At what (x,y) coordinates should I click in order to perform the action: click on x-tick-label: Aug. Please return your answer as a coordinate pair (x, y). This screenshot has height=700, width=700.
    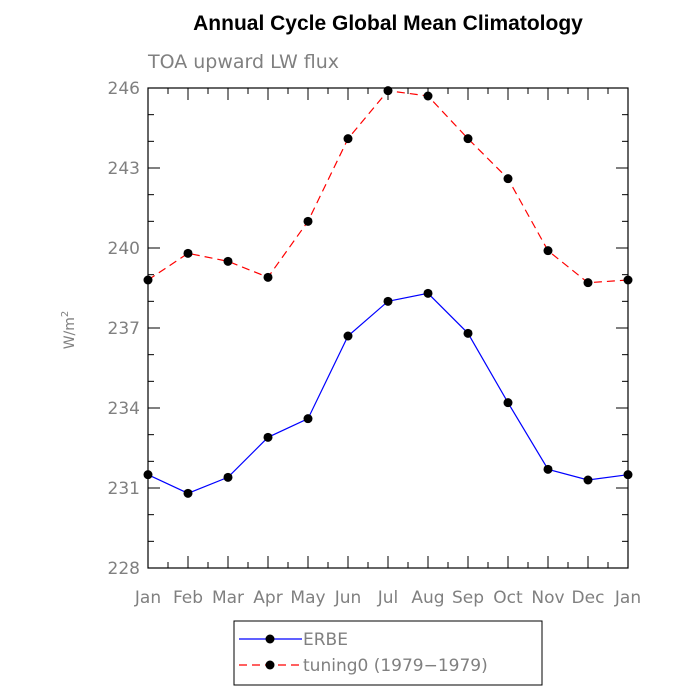
    Looking at the image, I should click on (427, 598).